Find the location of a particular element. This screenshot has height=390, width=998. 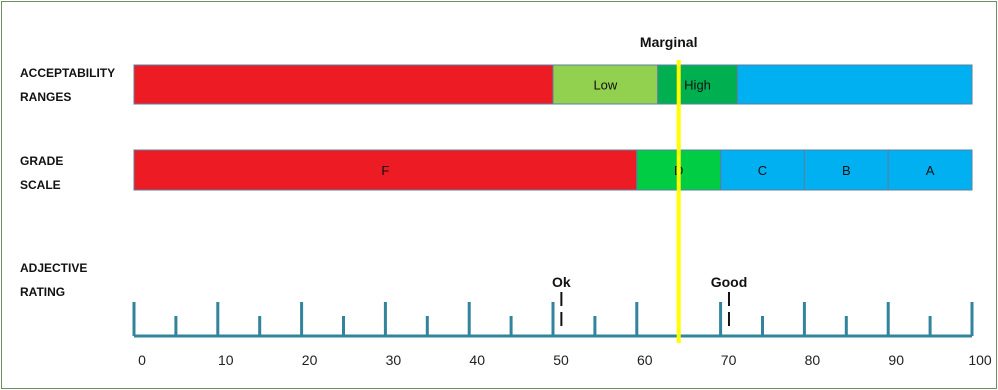

axis-tick-label: 60 is located at coordinates (645, 360).